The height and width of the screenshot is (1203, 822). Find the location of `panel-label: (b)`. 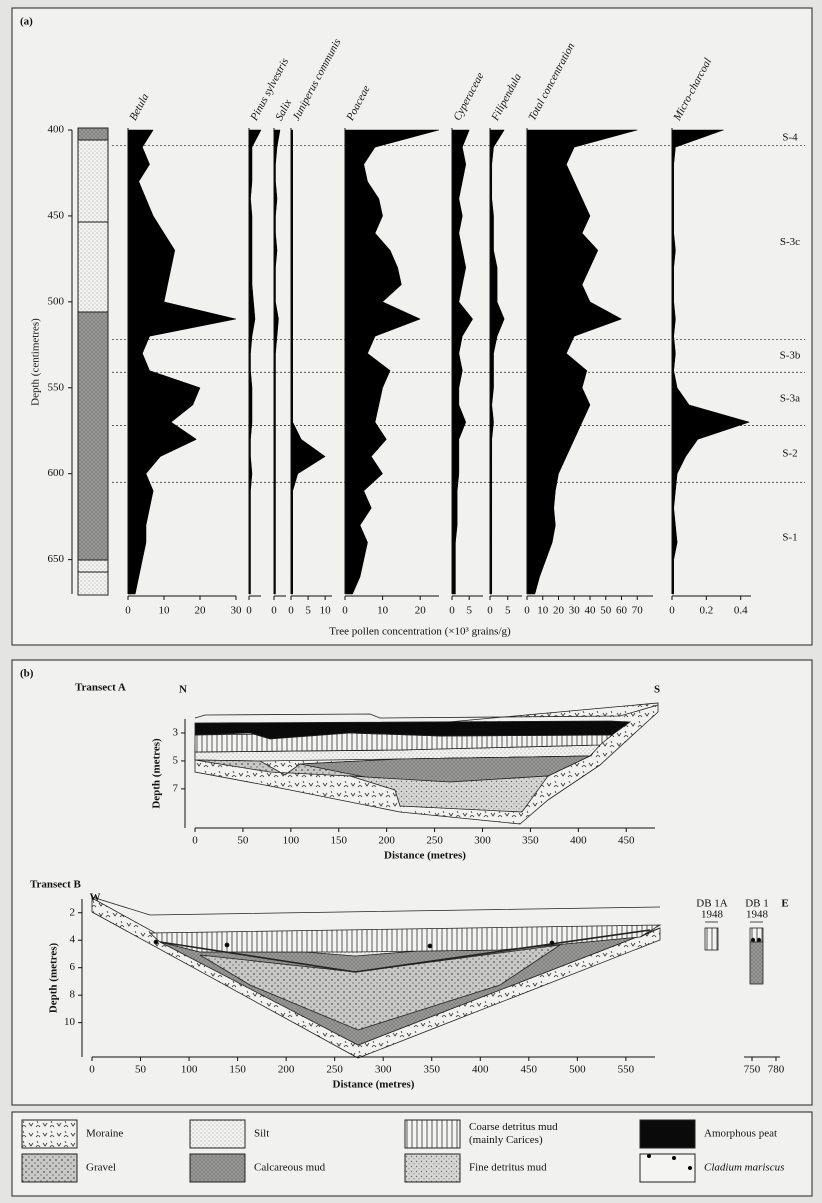

panel-label: (b) is located at coordinates (27, 674).